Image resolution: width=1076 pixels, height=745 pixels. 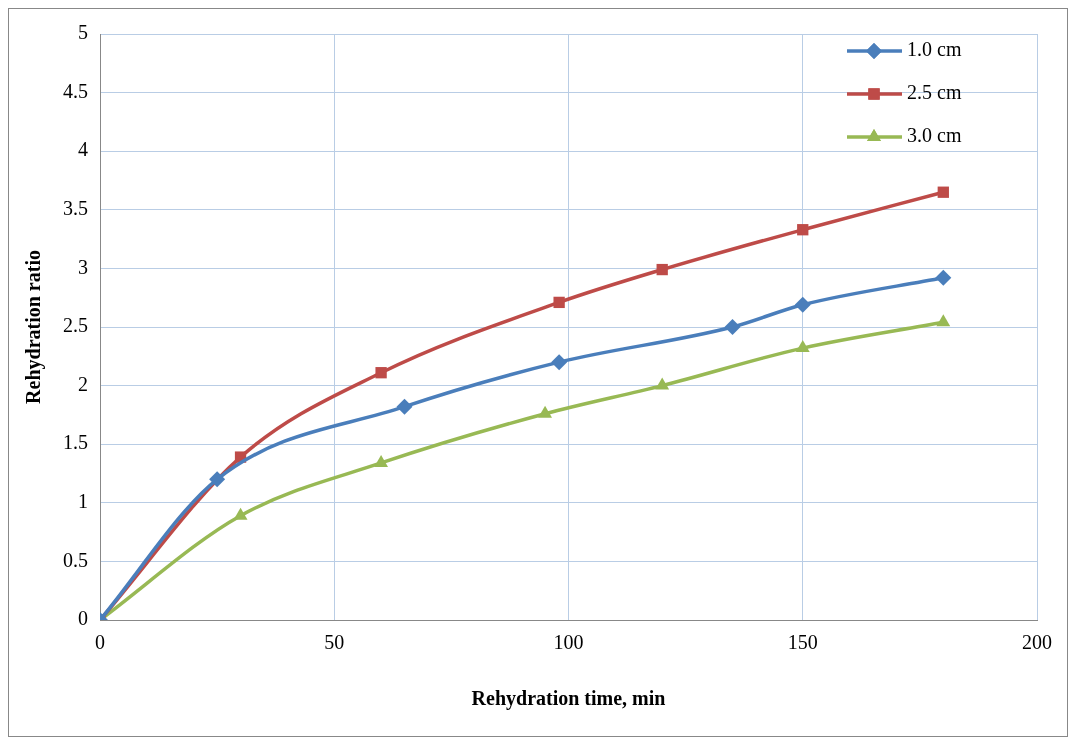 What do you see at coordinates (83, 32) in the screenshot?
I see `y-tick-label: 5` at bounding box center [83, 32].